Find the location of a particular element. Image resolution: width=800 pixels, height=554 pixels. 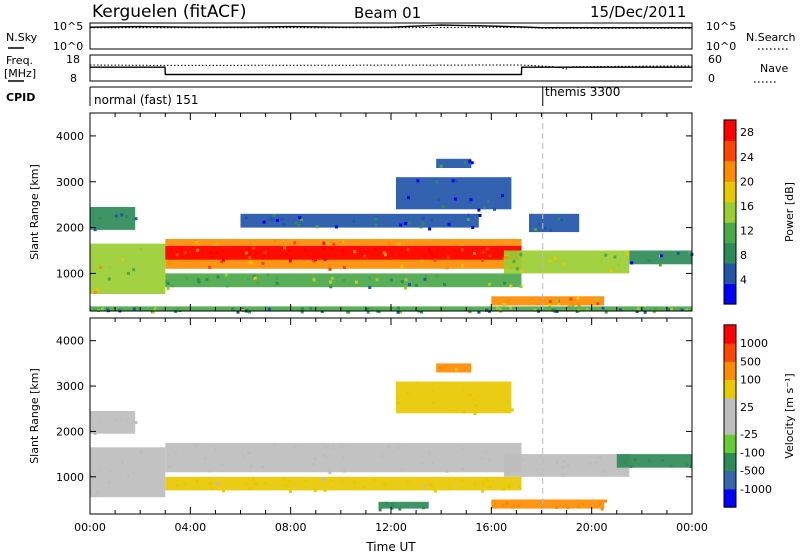

y-tick-label: 2000 is located at coordinates (70, 431).